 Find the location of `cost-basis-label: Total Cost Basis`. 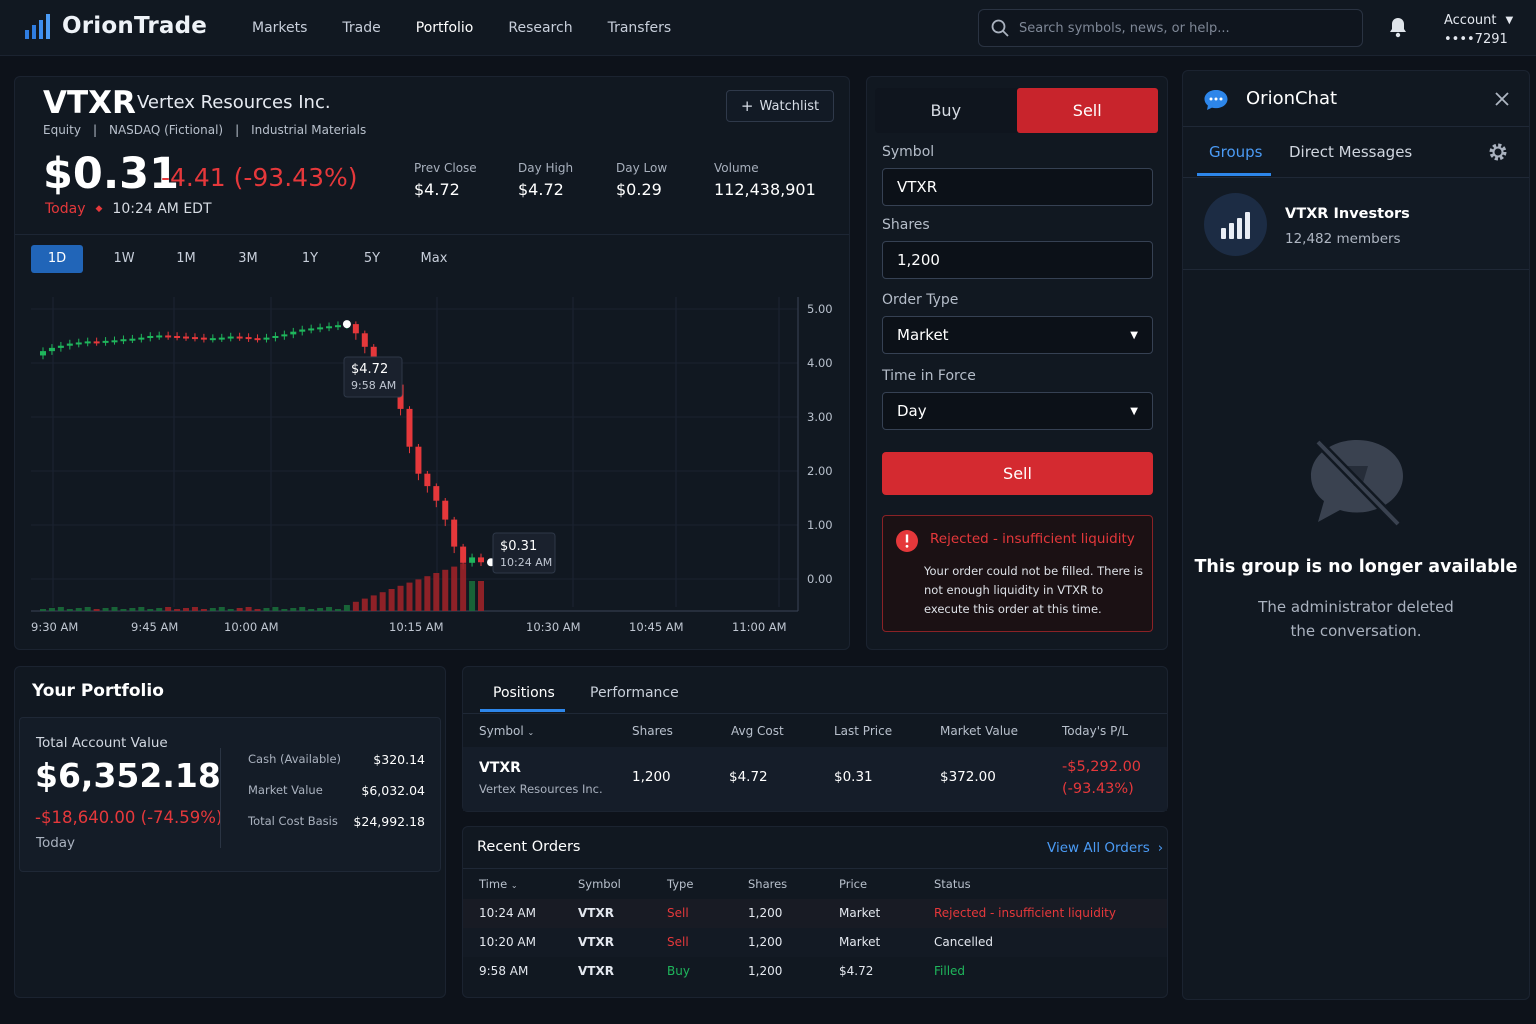

cost-basis-label: Total Cost Basis is located at coordinates (293, 821).